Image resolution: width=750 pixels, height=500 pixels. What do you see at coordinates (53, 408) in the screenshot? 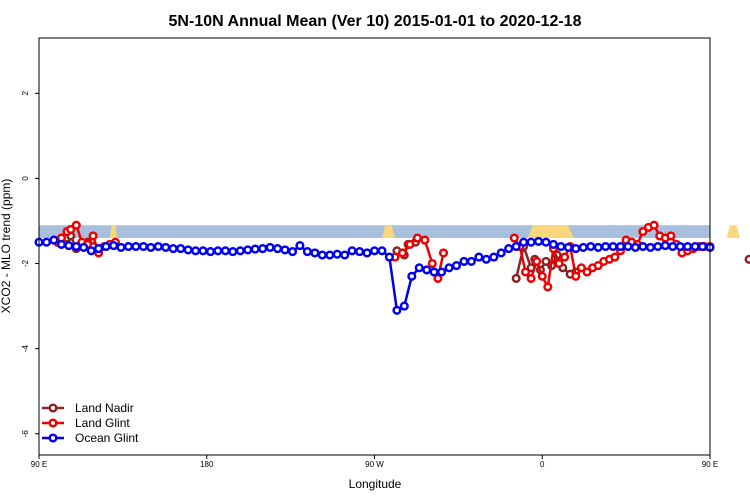
I see `legend-marker` at bounding box center [53, 408].